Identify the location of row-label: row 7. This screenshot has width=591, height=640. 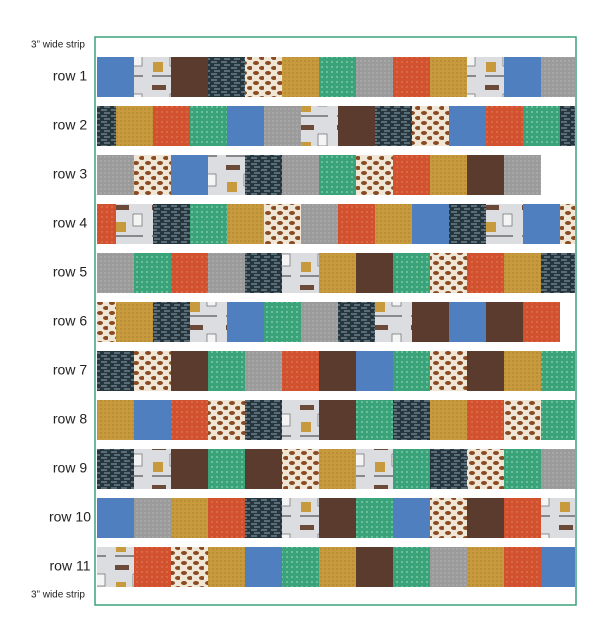
(70, 370).